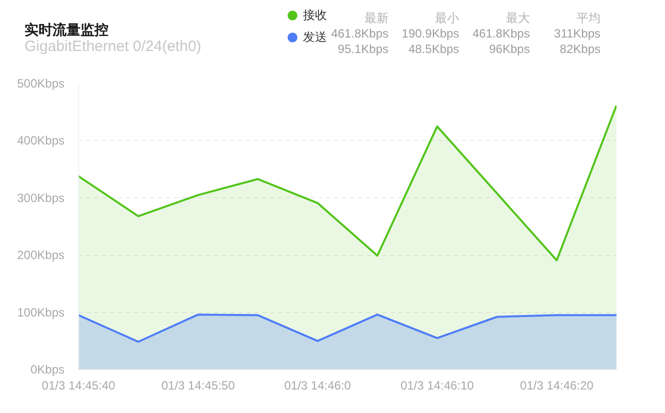 Image resolution: width=665 pixels, height=413 pixels. I want to click on text: 190.9Kbps, so click(431, 33).